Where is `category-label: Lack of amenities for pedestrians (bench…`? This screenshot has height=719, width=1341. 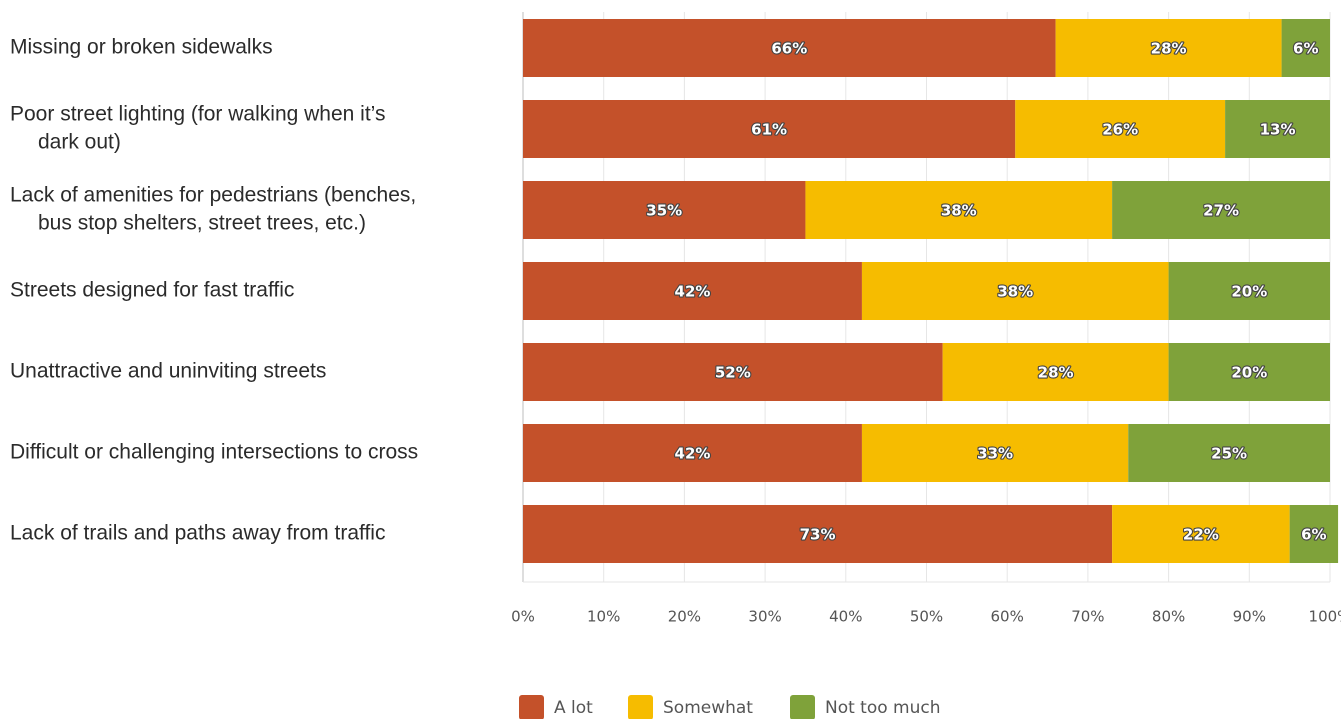 category-label: Lack of amenities for pedestrians (bench… is located at coordinates (213, 209).